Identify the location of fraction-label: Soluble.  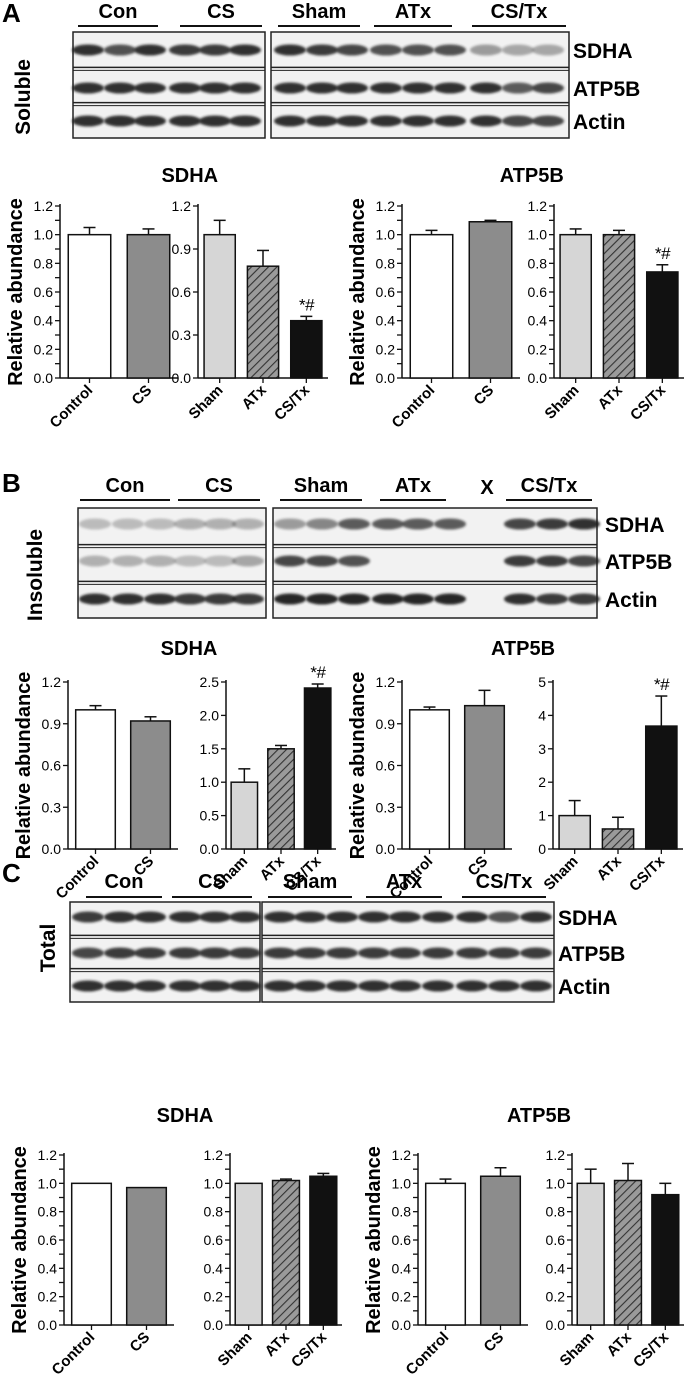
(23, 97).